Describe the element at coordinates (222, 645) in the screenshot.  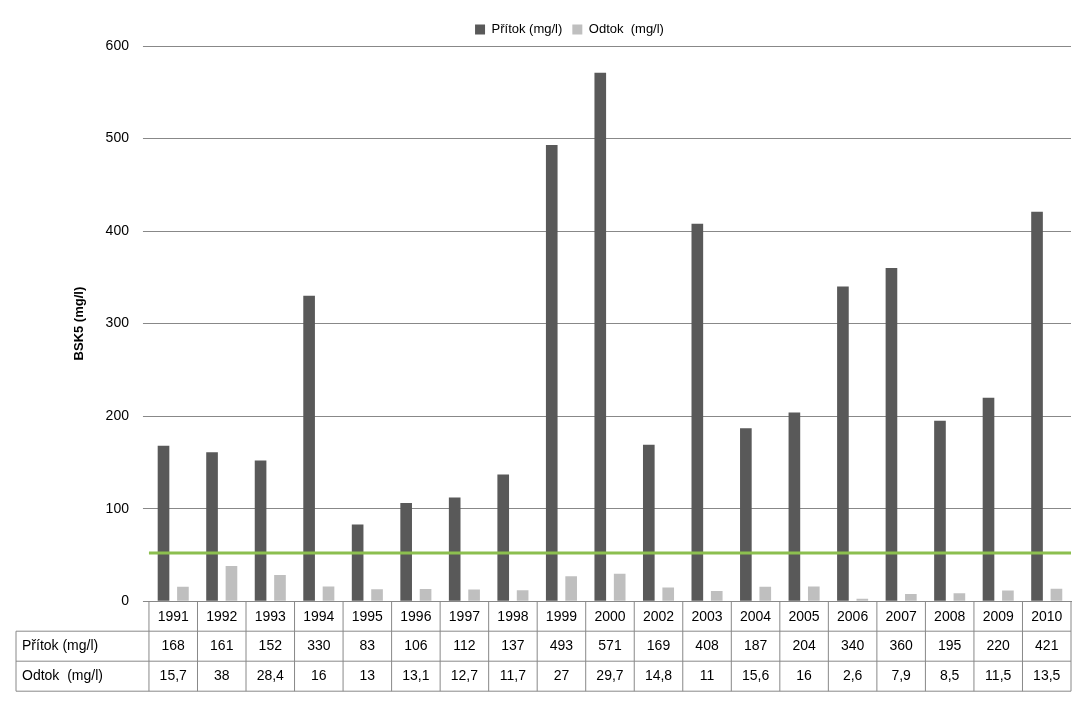
I see `data-label: 161` at that location.